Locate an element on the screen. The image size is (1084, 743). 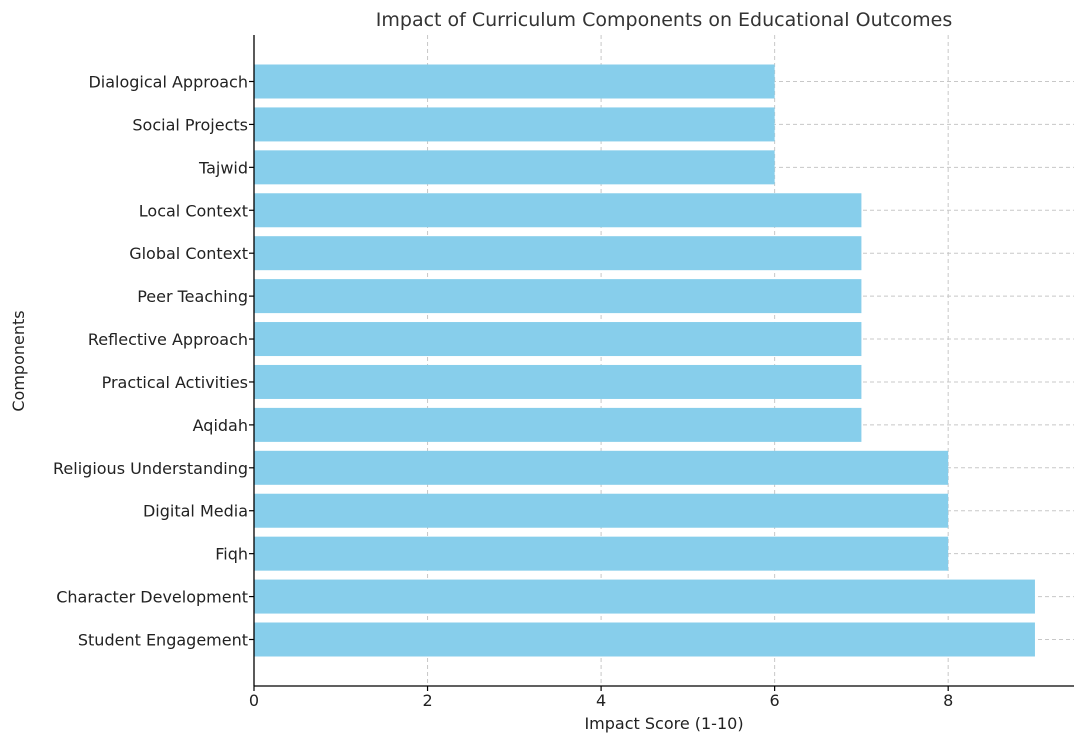
y-tick-label: Student Engagement is located at coordinates (163, 640).